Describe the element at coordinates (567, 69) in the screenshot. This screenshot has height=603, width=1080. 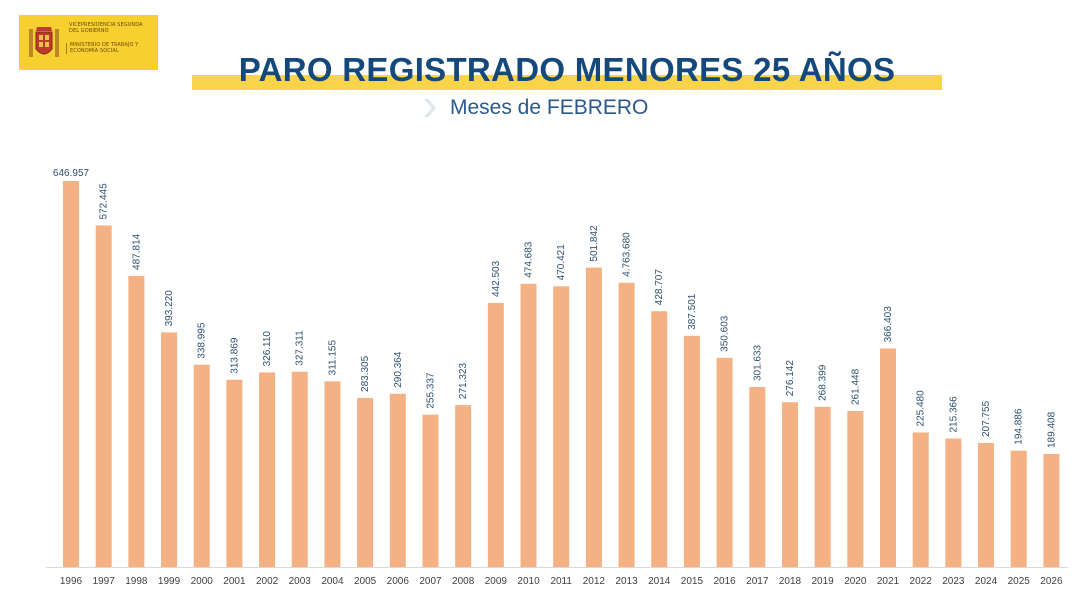
I see `page-title: PARO REGISTRADO MENORES 25 AÑOS` at that location.